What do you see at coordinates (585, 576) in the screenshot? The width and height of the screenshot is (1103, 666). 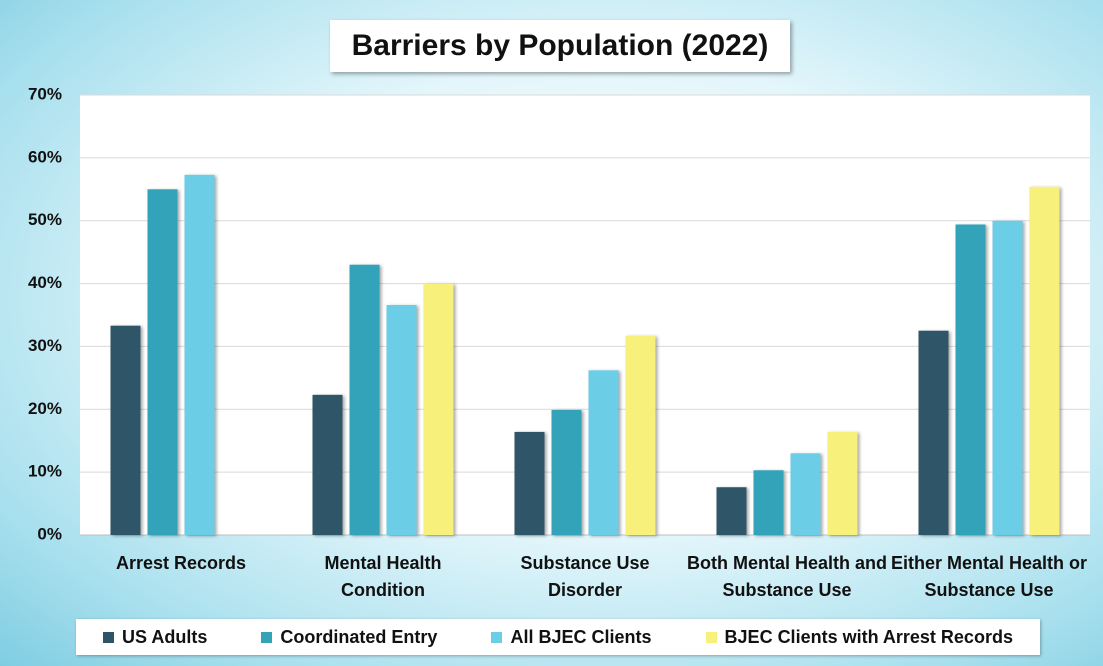 I see `x-tick-label: Substance Use Disorder` at bounding box center [585, 576].